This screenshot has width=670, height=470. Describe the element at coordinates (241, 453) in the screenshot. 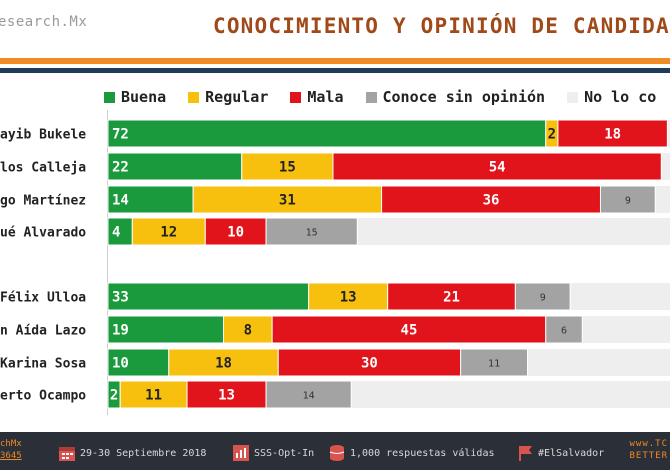

I see `chart-icon` at that location.